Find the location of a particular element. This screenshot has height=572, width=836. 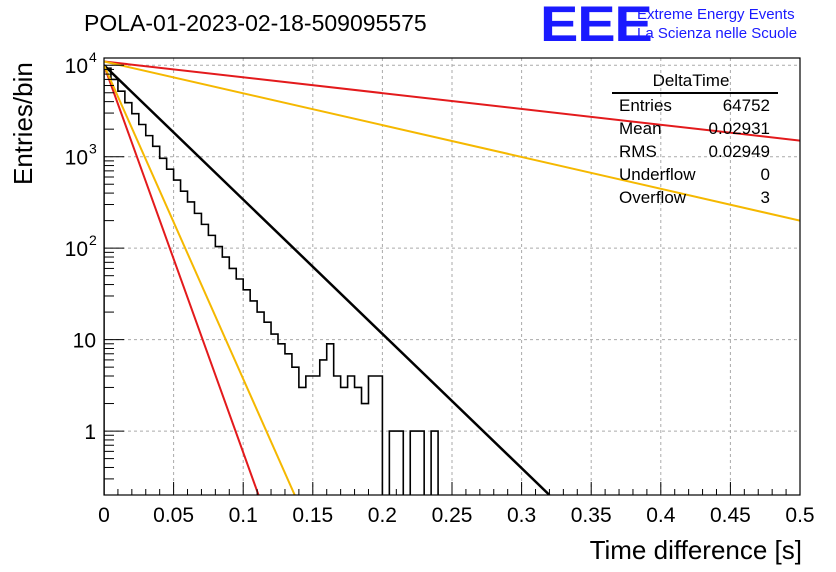

stats-label: Overflow is located at coordinates (653, 197).